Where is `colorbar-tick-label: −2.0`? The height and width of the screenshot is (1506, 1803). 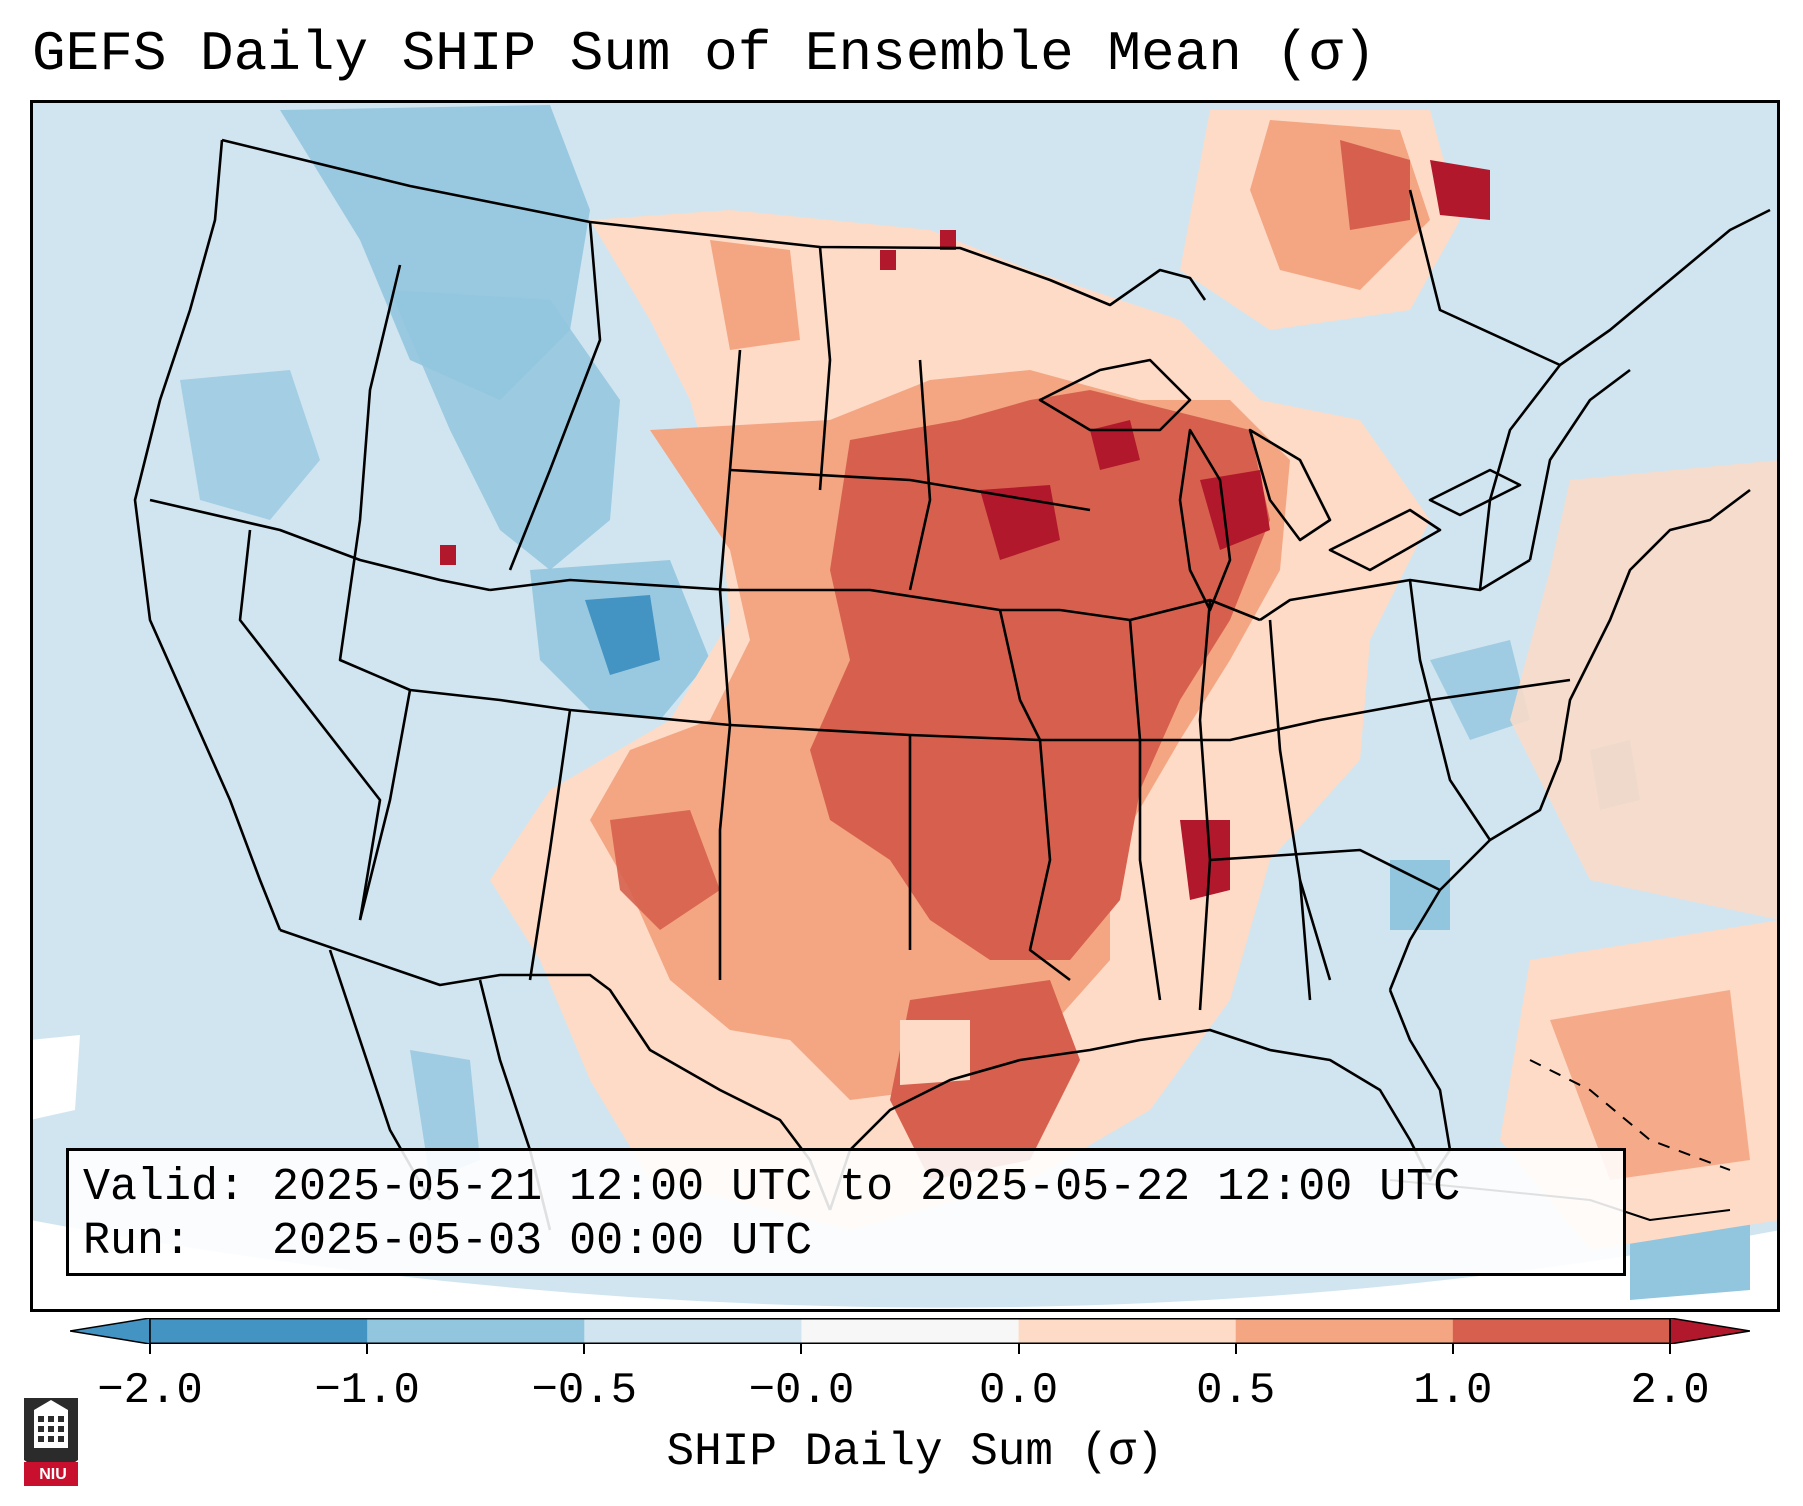
colorbar-tick-label: −2.0 is located at coordinates (150, 1391).